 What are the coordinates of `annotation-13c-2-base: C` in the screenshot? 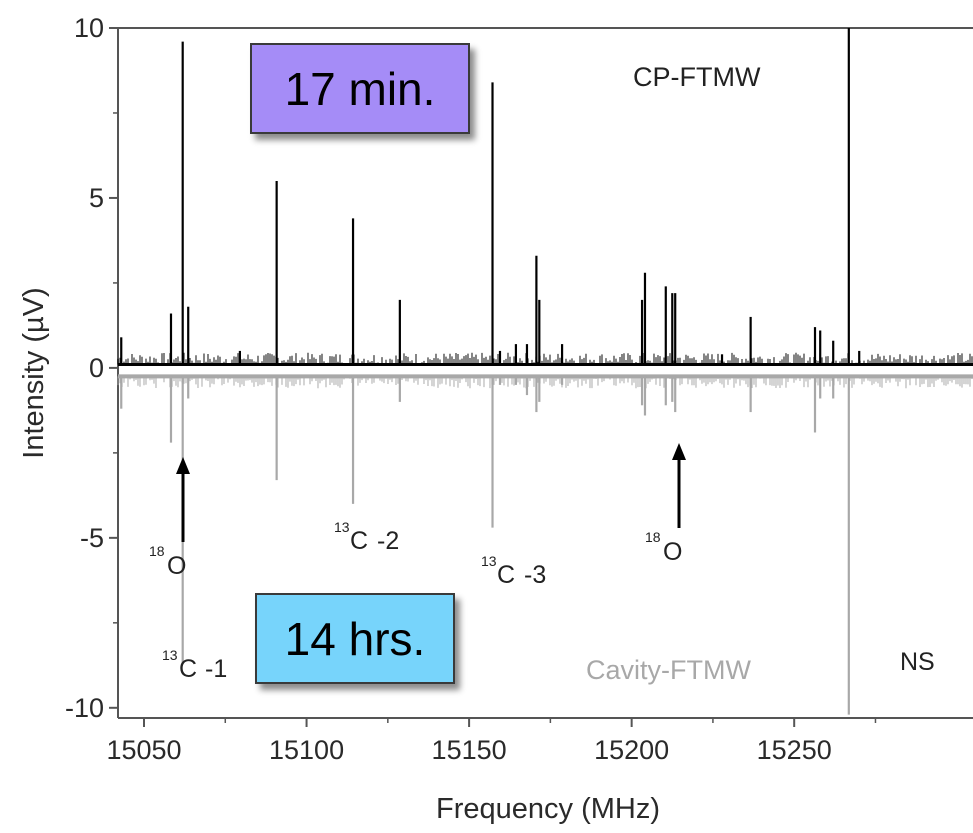 It's located at (359, 541).